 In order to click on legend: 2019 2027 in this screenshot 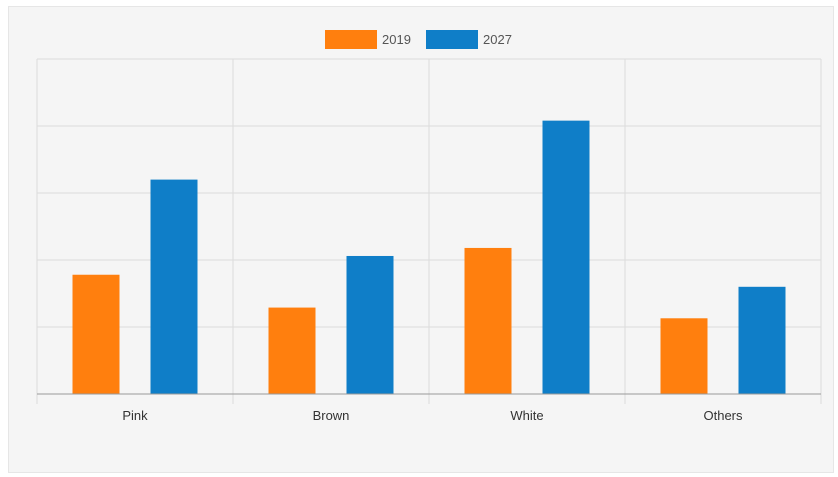, I will do `click(418, 39)`.